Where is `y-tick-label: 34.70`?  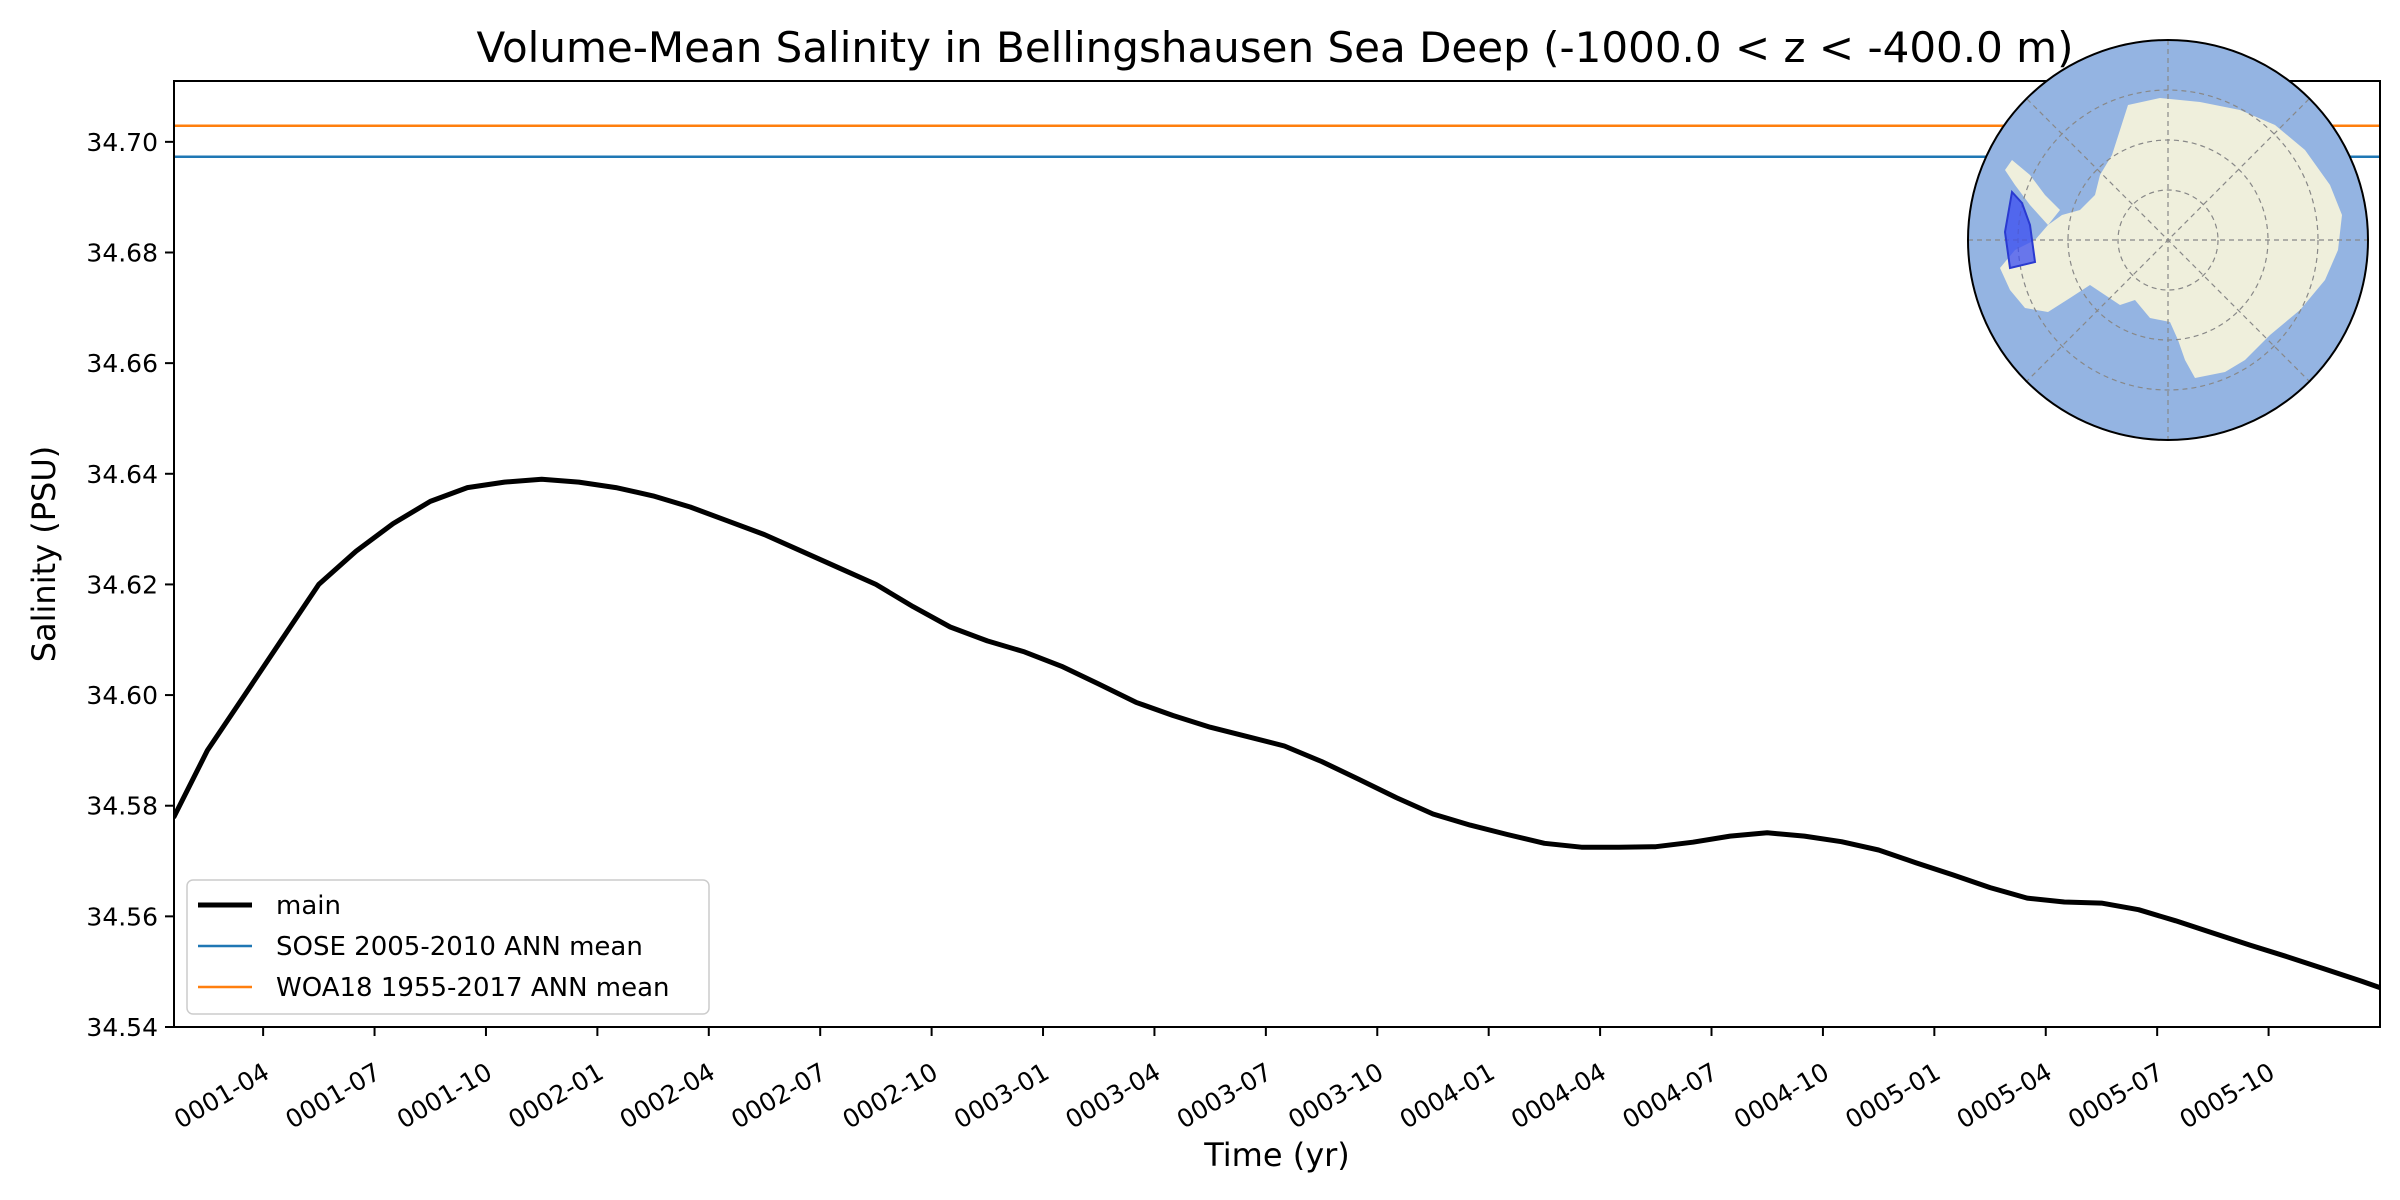 y-tick-label: 34.70 is located at coordinates (122, 142).